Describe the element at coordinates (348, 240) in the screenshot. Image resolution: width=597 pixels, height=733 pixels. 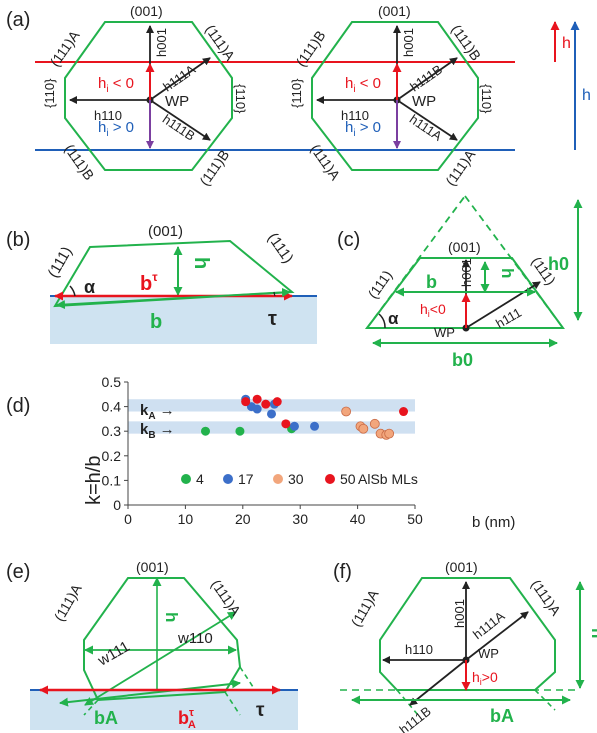
I see `panel-c-label: (c)` at that location.